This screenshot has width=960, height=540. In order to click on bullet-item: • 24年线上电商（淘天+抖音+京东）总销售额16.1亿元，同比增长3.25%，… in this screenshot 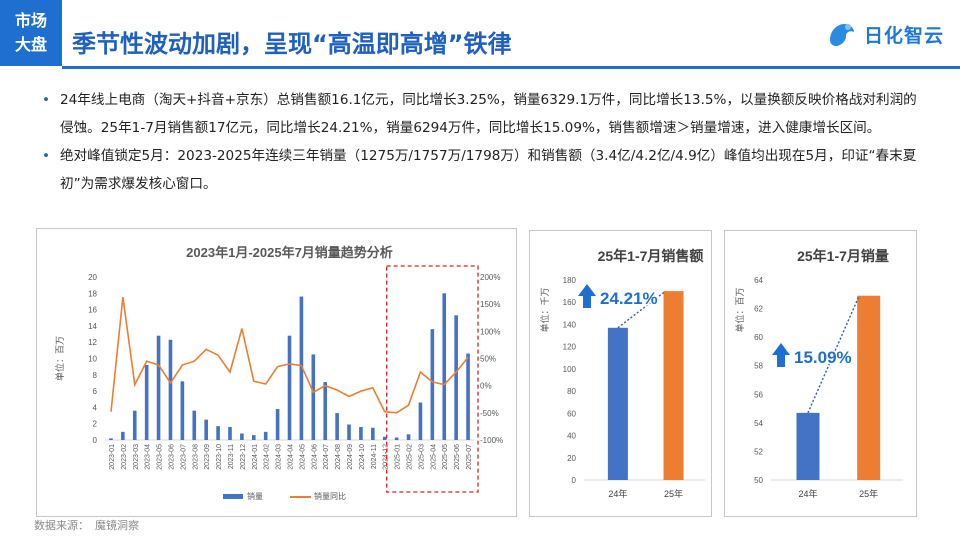, I will do `click(481, 114)`.